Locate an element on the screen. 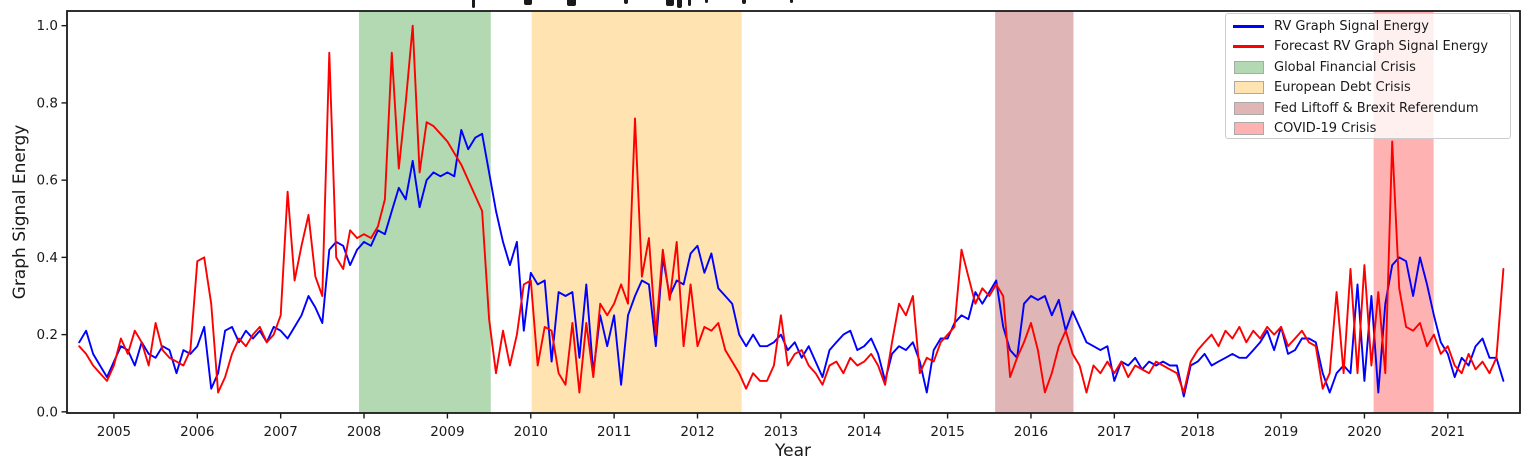 The width and height of the screenshot is (1524, 468). legend-item-fed-liftoff-brexit-referendum: Fed Liftoff & Brexit Referendum is located at coordinates (1371, 108).